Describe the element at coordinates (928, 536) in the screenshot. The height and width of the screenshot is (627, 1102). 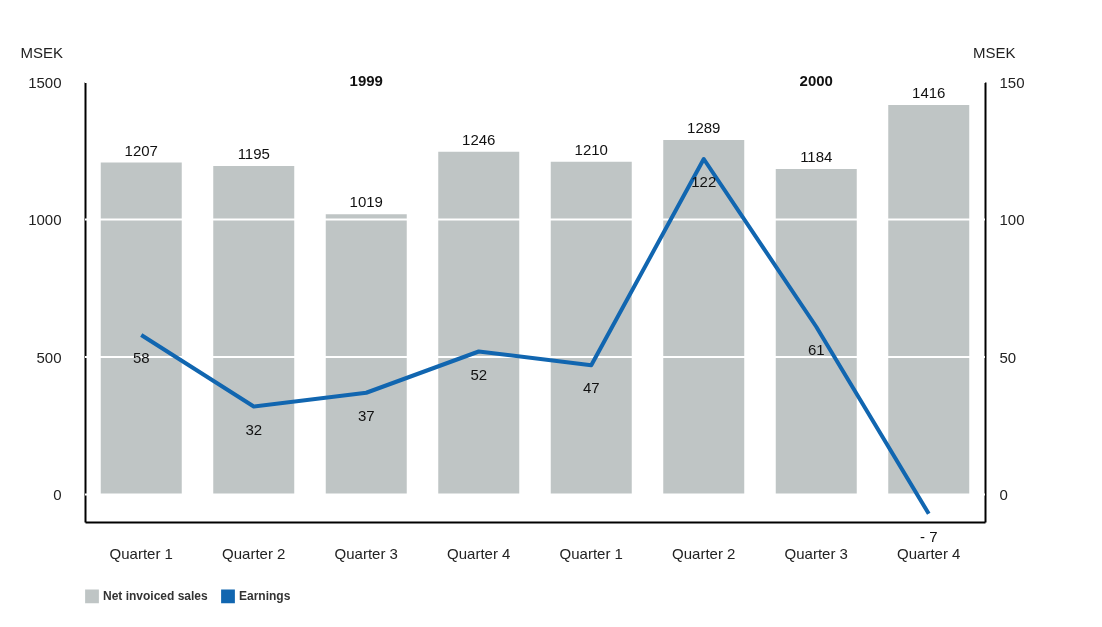
I see `data-label: - 7` at that location.